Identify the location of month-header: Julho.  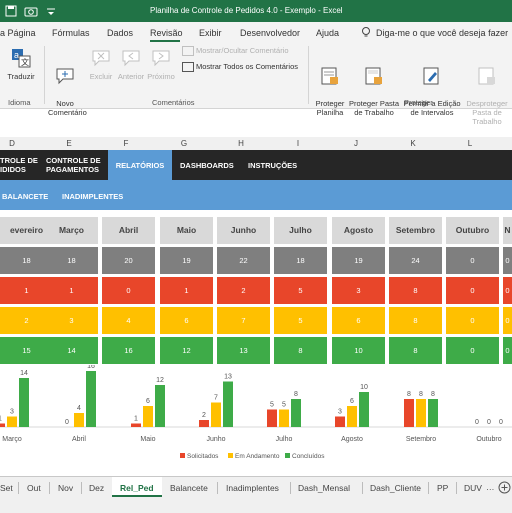
(300, 230).